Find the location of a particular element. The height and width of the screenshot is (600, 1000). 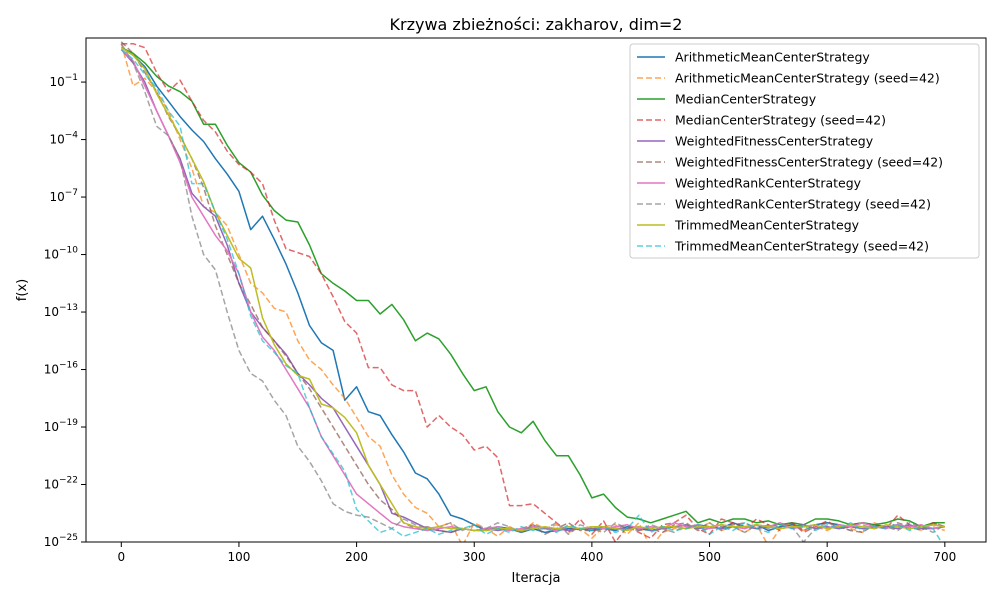

x-tick-label: 400 is located at coordinates (591, 557).